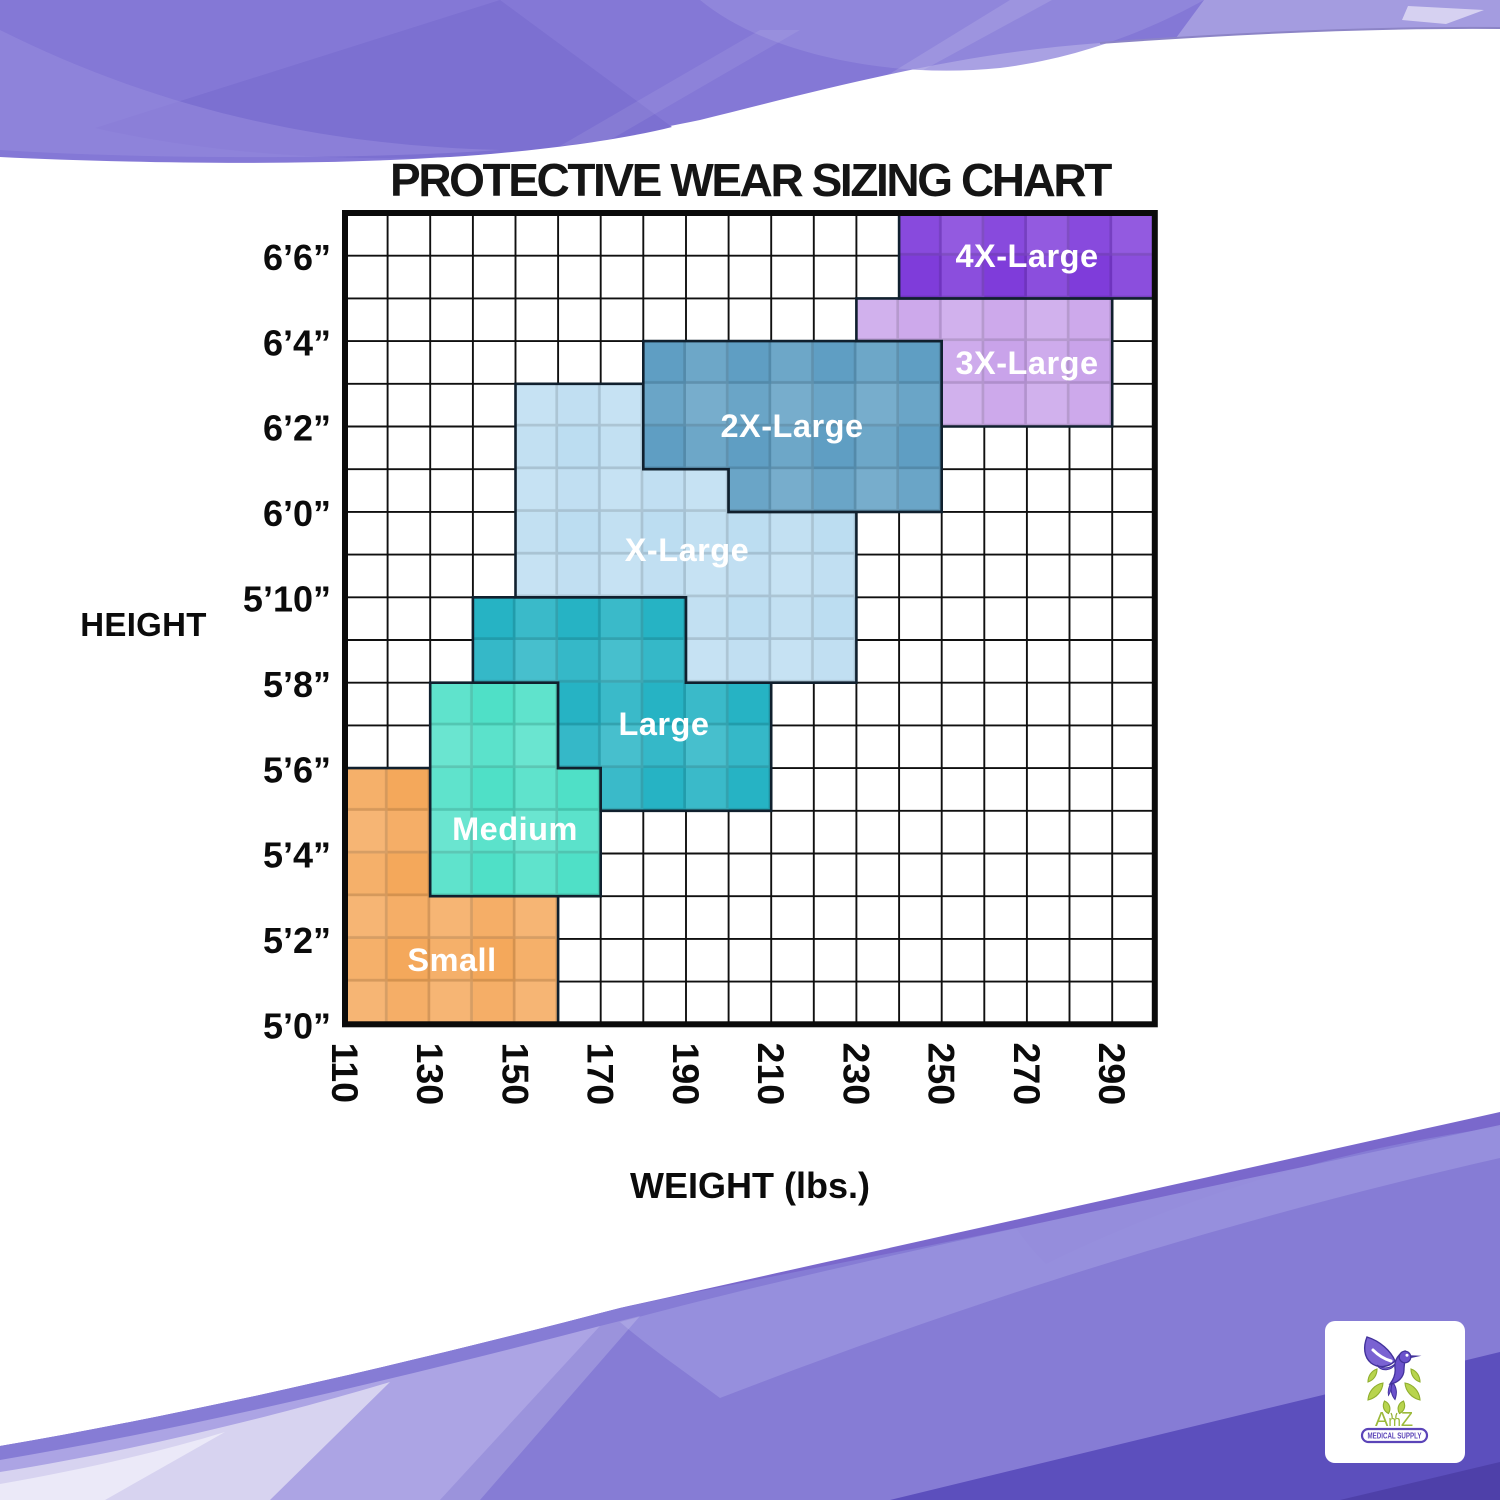 The width and height of the screenshot is (1500, 1505). Describe the element at coordinates (451, 960) in the screenshot. I see `svg-text: Small` at that location.